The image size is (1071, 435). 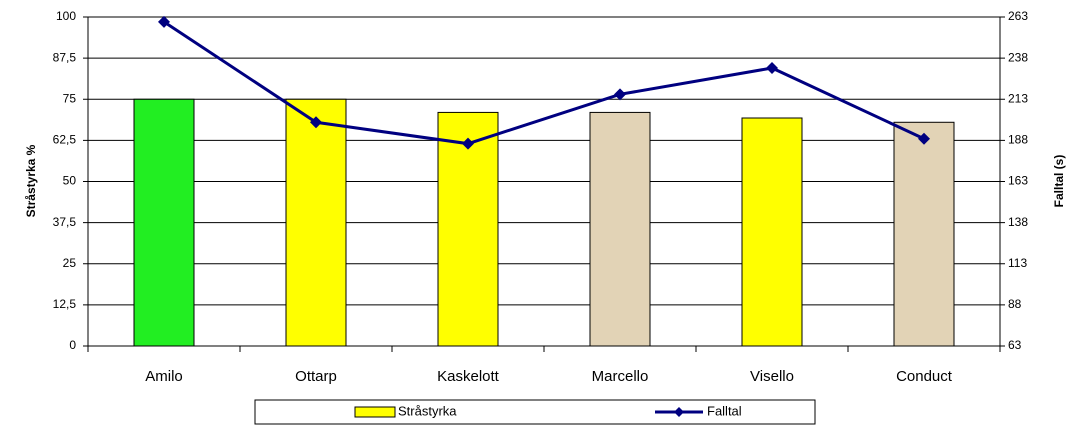 What do you see at coordinates (679, 412) in the screenshot?
I see `legend-marker` at bounding box center [679, 412].